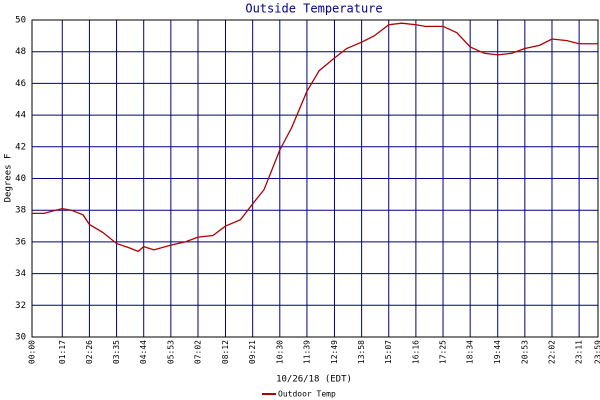  I want to click on x-tick-label: 23:59, so click(597, 352).